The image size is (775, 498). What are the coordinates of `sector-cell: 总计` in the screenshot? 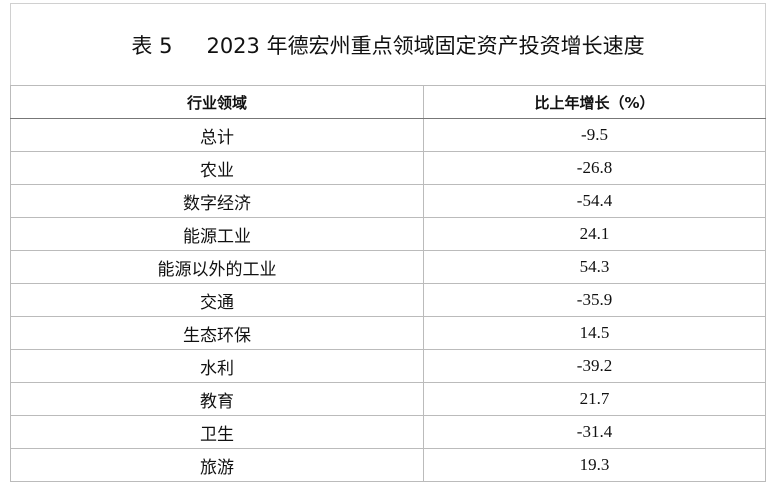 It's located at (217, 135).